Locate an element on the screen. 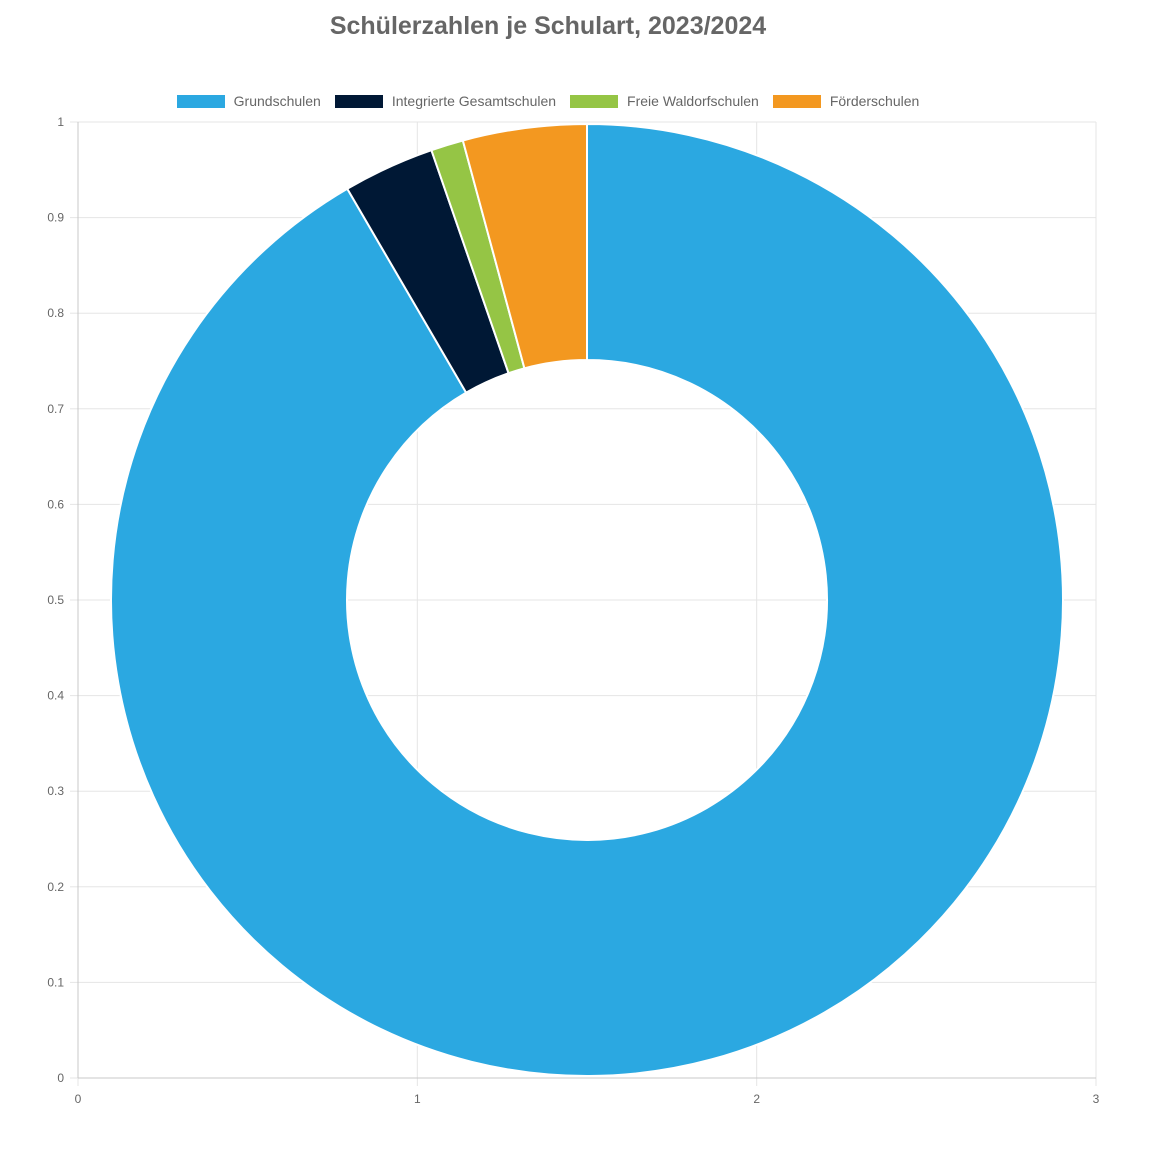  y-tick-label-6: 0.6 is located at coordinates (55, 504).